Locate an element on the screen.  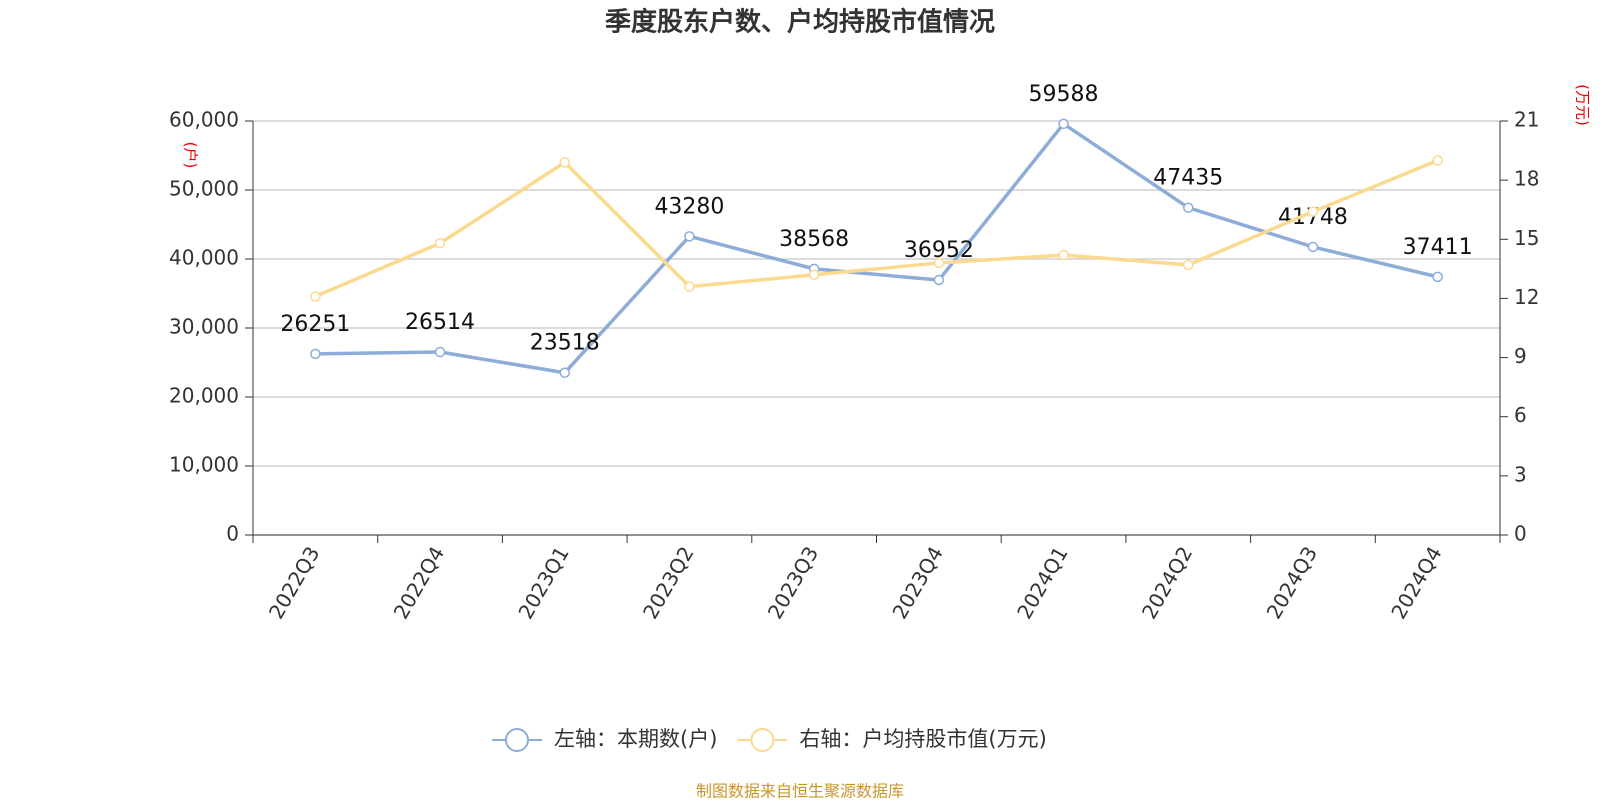
x-tick-label: 2024Q3 is located at coordinates (1292, 582).